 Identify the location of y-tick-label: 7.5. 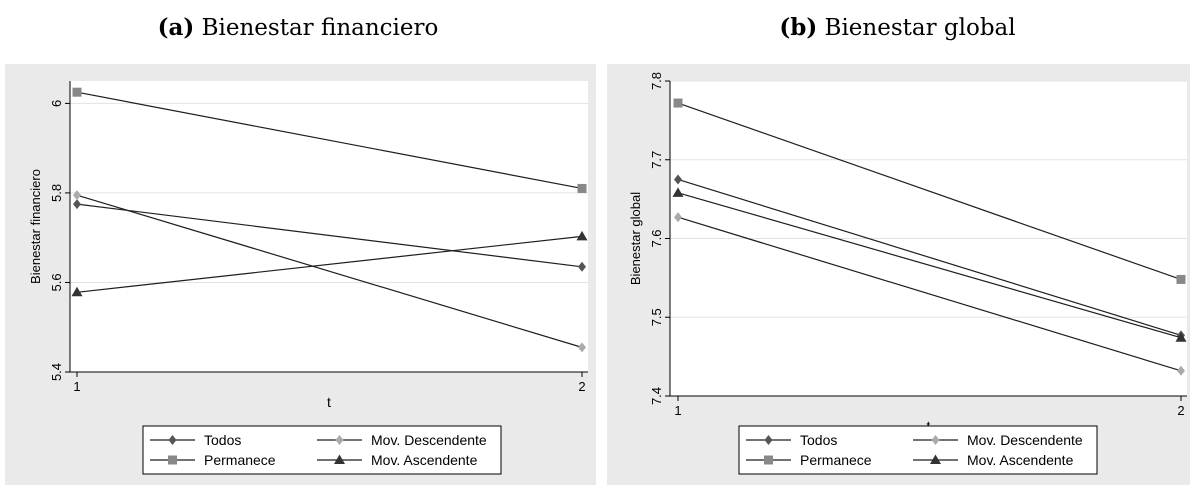
(656, 317).